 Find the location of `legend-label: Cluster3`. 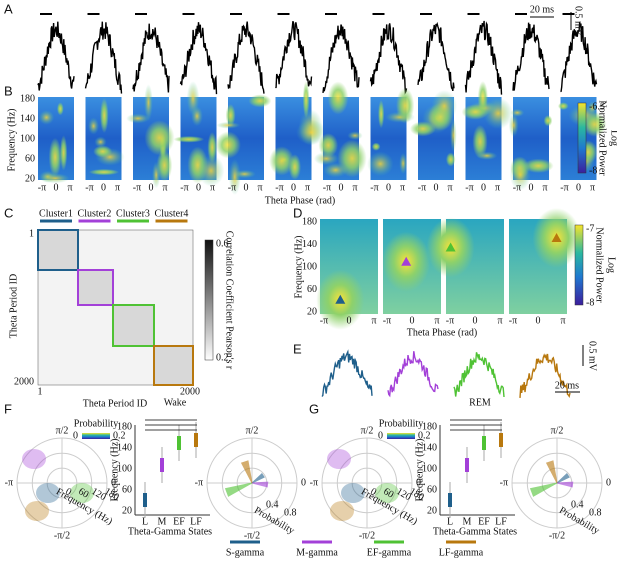

legend-label: Cluster3 is located at coordinates (133, 213).